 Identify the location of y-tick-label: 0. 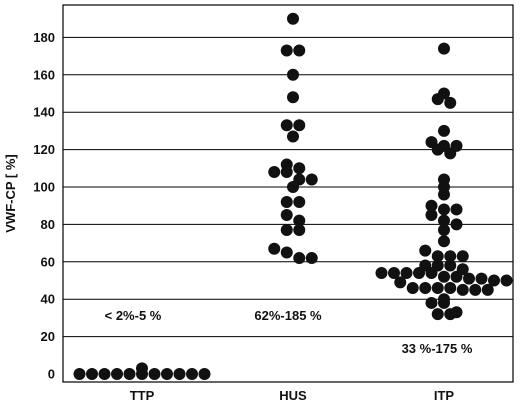
(51, 374).